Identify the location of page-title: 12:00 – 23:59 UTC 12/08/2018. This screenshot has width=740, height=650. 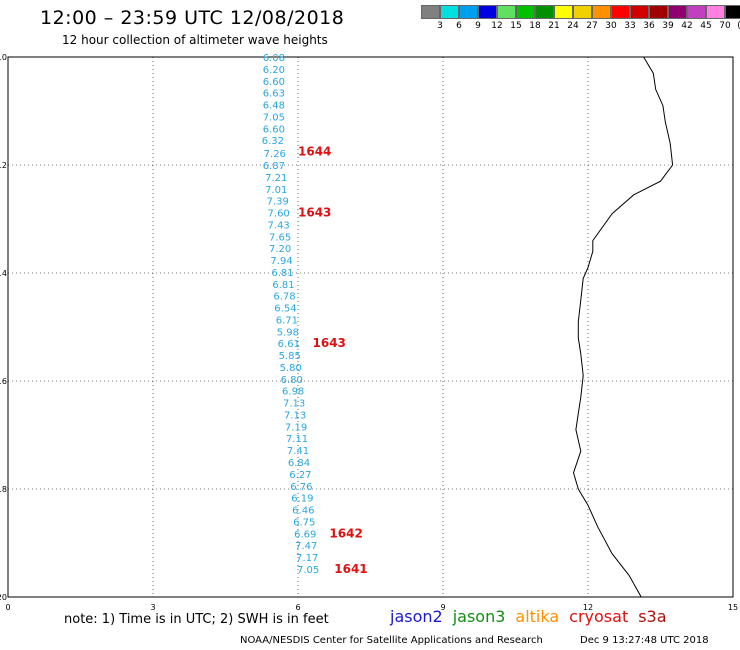
(192, 18).